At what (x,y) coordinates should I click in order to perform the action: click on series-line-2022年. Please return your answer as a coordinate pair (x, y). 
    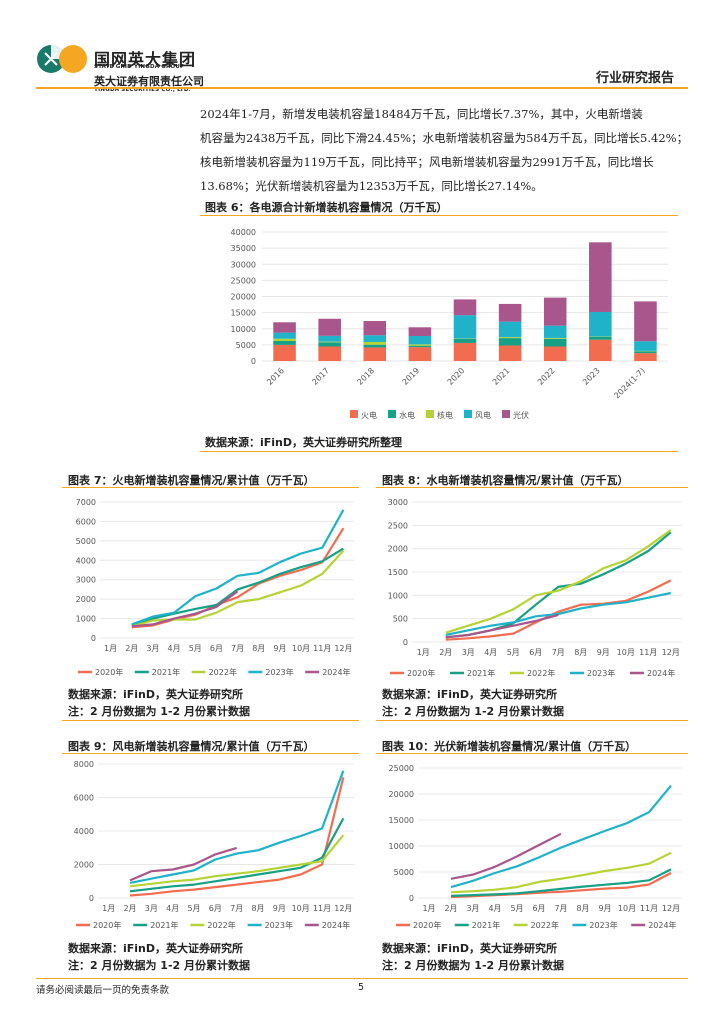
    Looking at the image, I should click on (561, 872).